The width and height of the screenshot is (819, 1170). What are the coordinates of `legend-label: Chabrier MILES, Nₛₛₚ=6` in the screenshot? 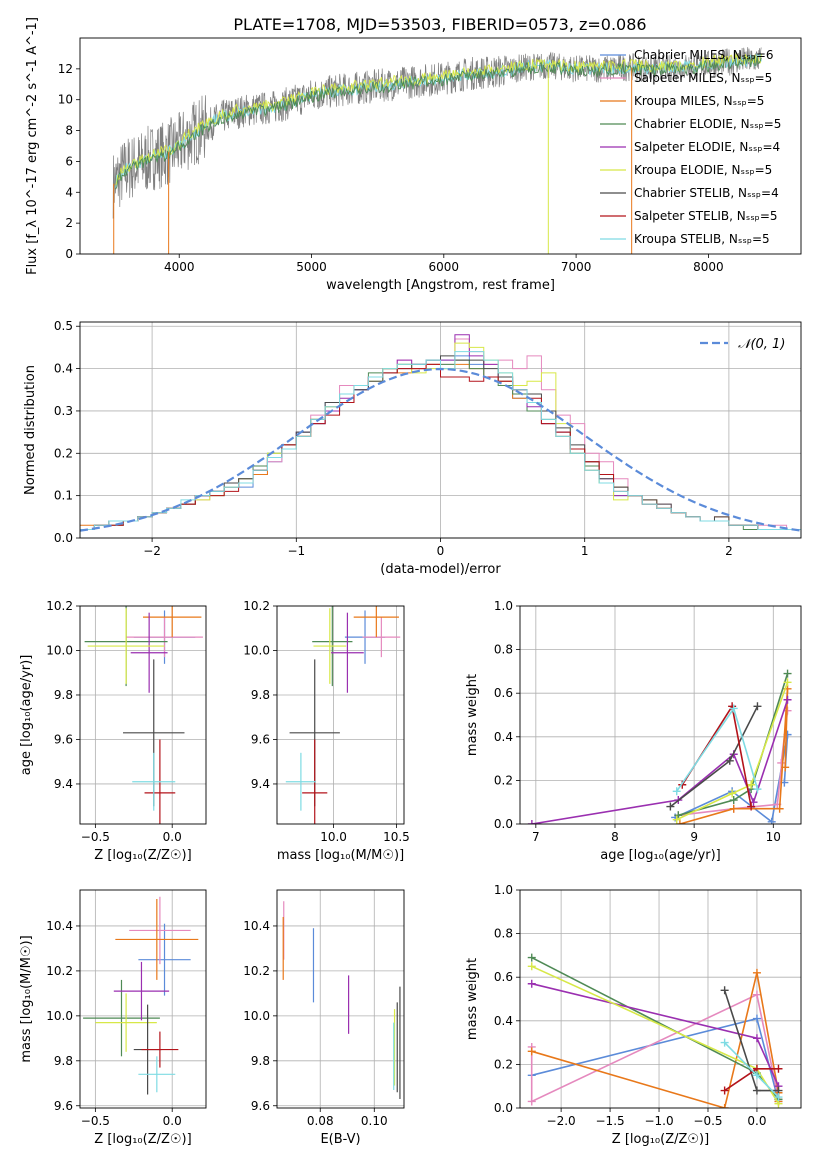 It's located at (704, 55).